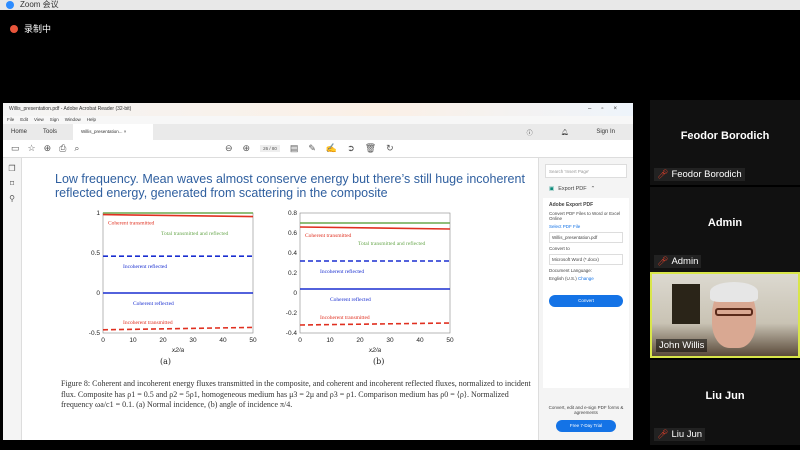  I want to click on glasses, so click(734, 312).